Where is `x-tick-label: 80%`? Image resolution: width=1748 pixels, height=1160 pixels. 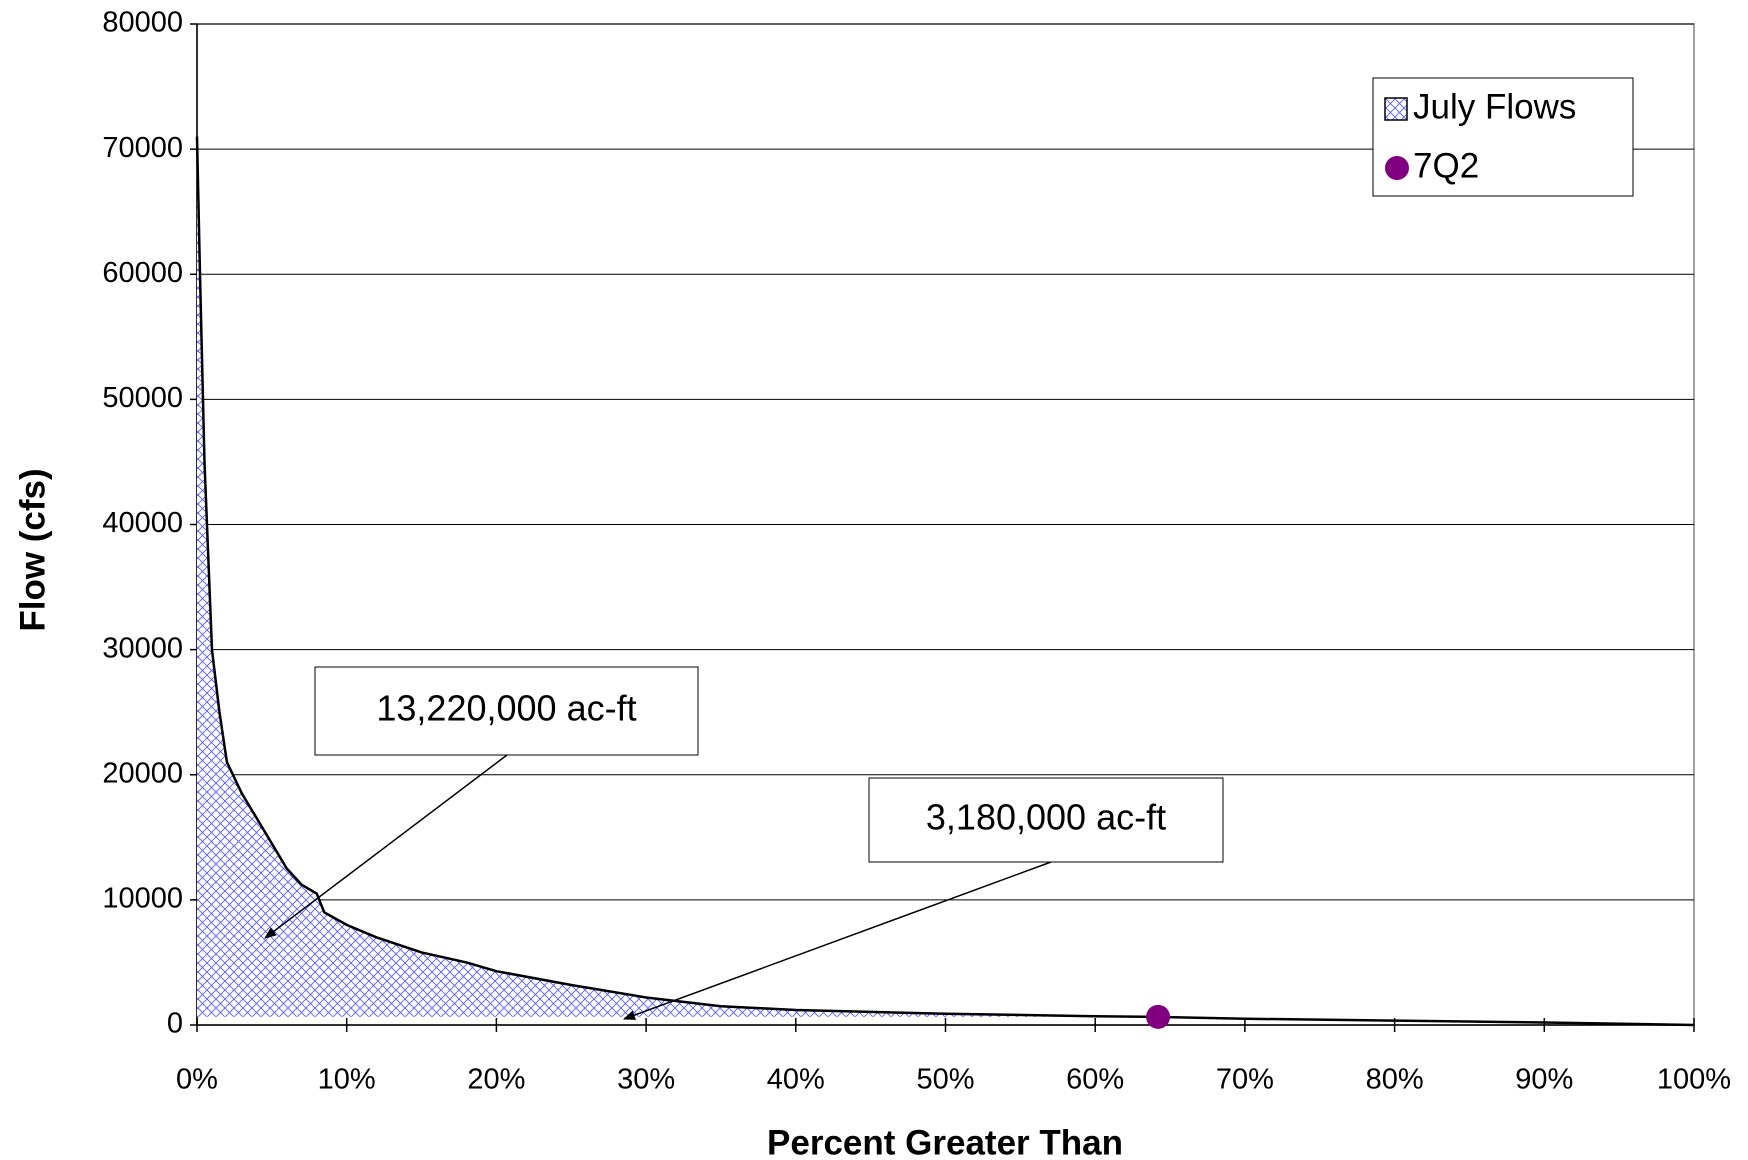 x-tick-label: 80% is located at coordinates (1395, 1080).